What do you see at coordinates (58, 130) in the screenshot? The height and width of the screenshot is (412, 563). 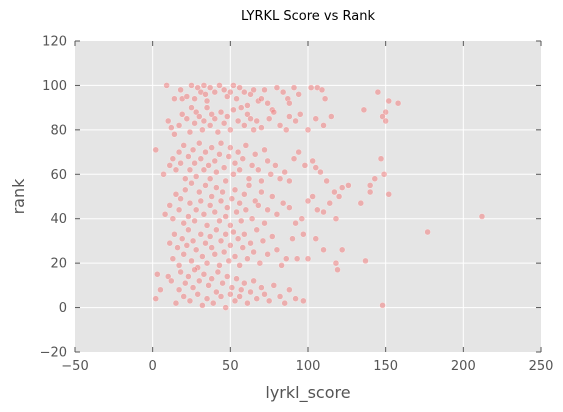 I see `y-tick-label: 80` at bounding box center [58, 130].